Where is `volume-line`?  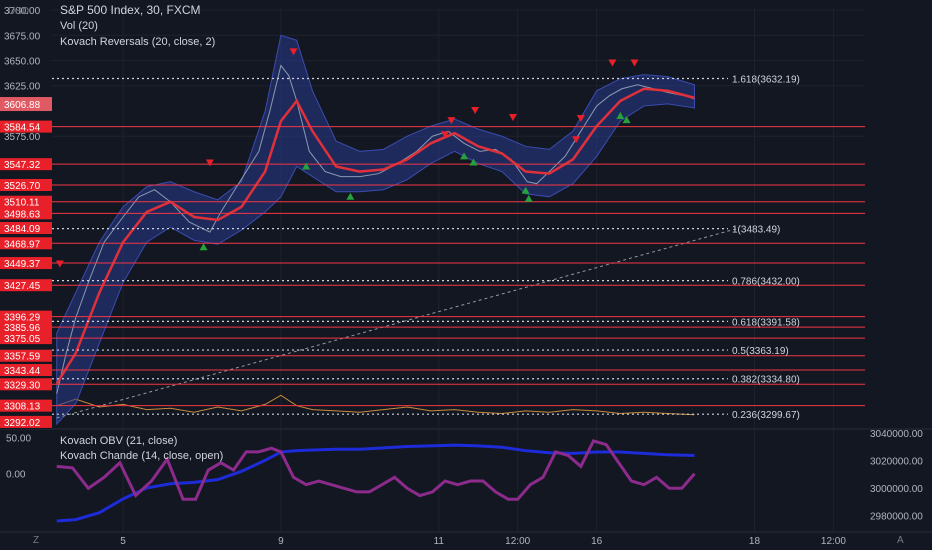
volume-line is located at coordinates (375, 405).